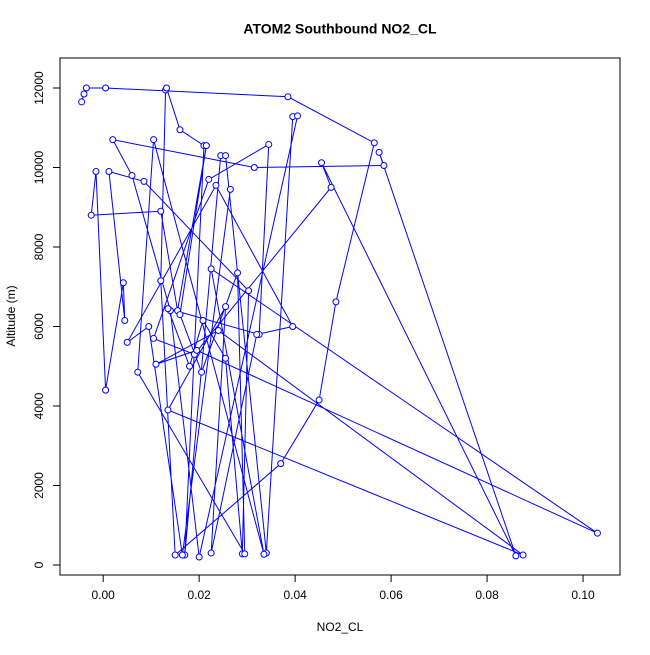  I want to click on y-tick-label: 10000, so click(39, 167).